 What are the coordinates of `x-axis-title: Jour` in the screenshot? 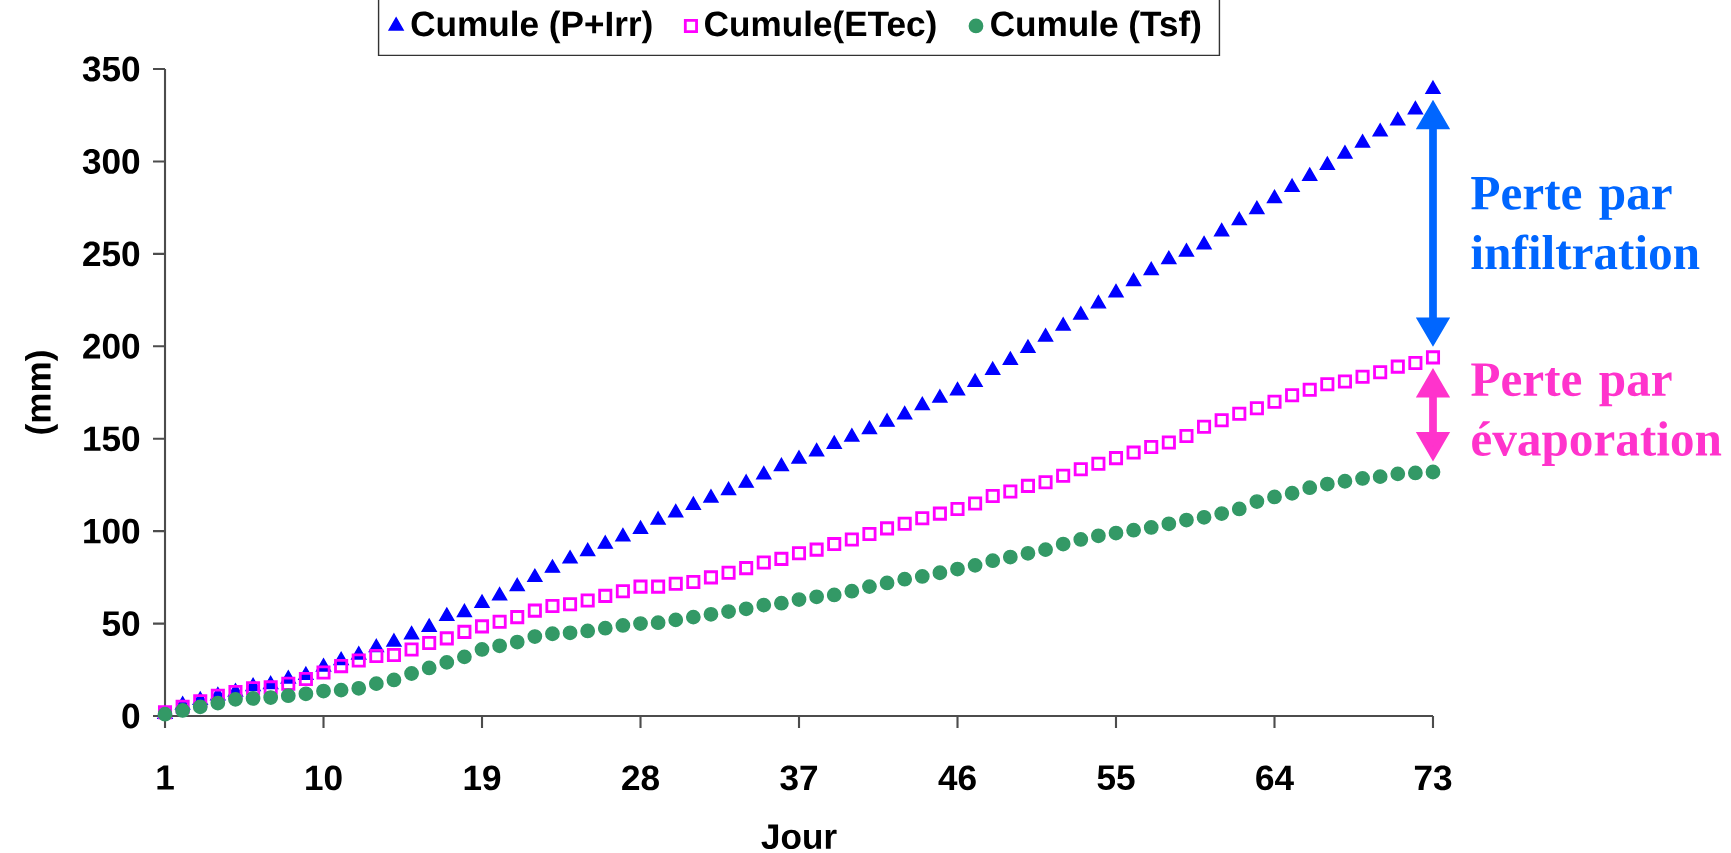 It's located at (799, 836).